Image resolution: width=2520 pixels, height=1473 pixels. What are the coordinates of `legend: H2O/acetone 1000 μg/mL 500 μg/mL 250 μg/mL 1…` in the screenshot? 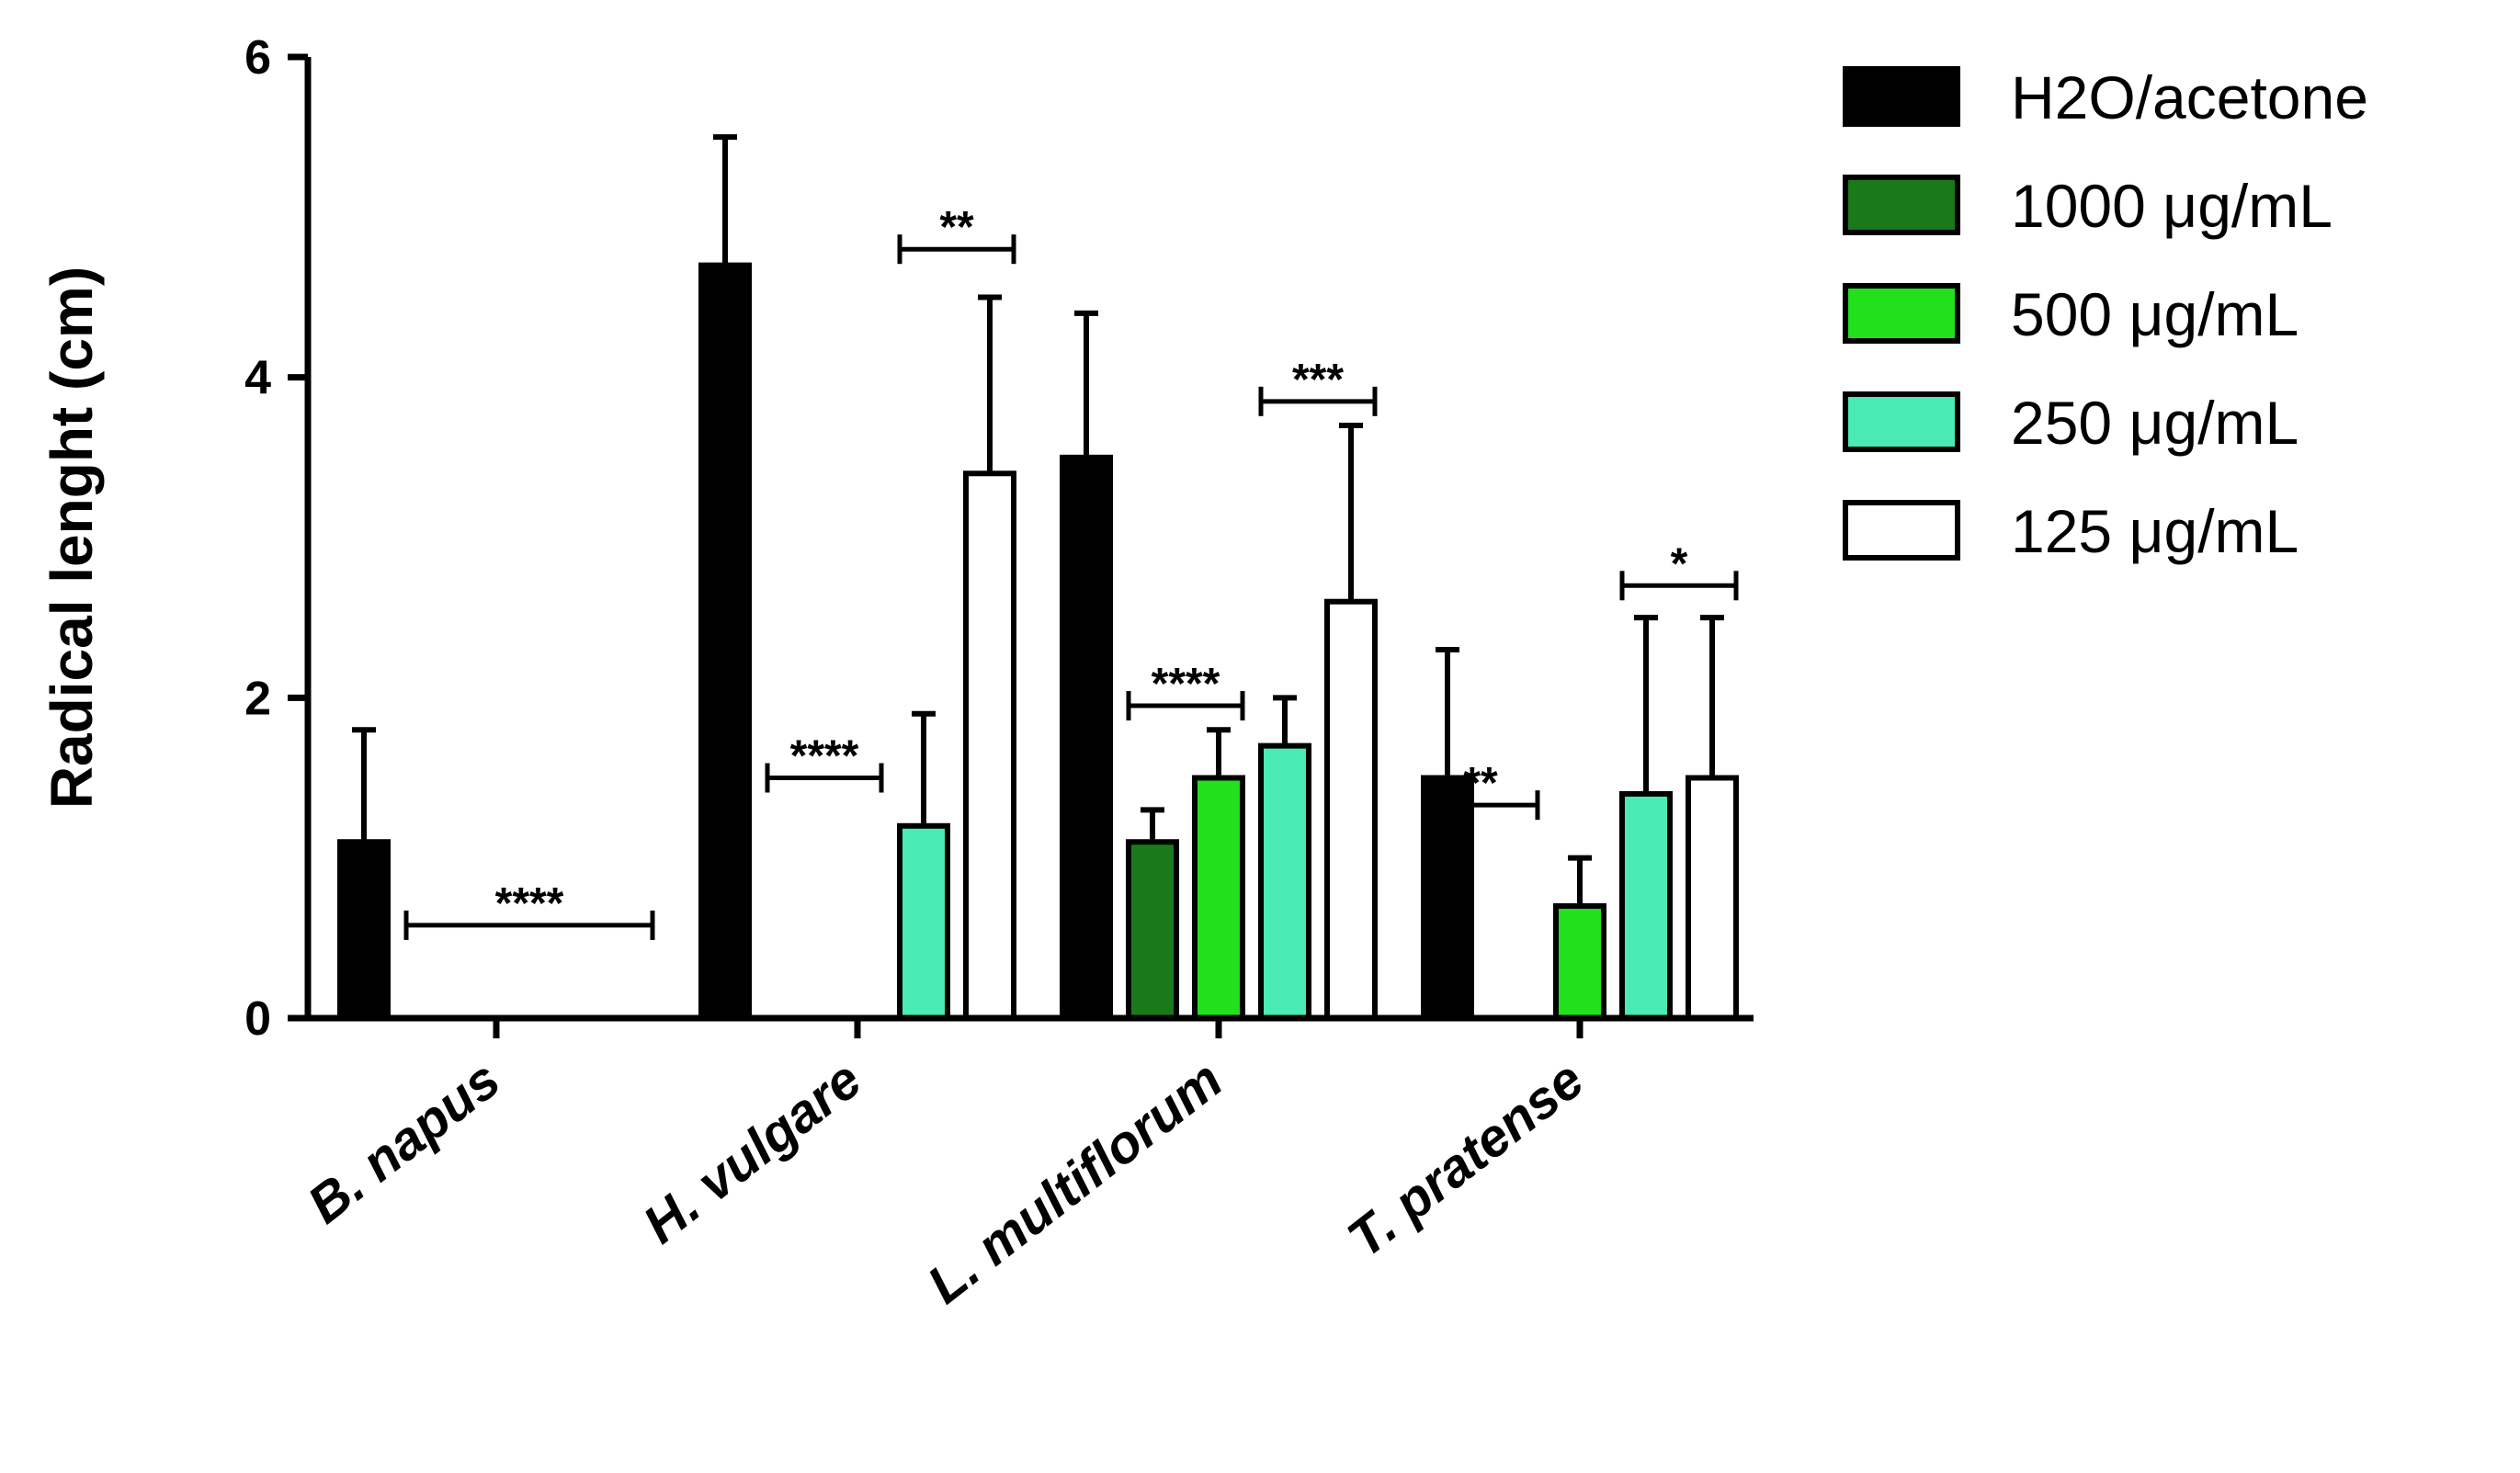 It's located at (2105, 314).